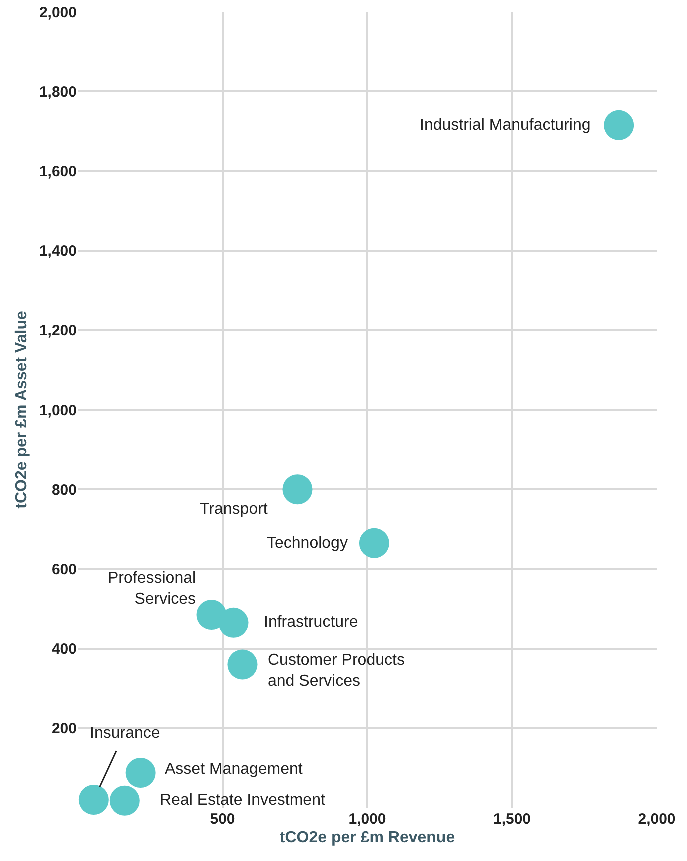 The width and height of the screenshot is (687, 861). I want to click on x-tick-label: 1,000, so click(367, 819).